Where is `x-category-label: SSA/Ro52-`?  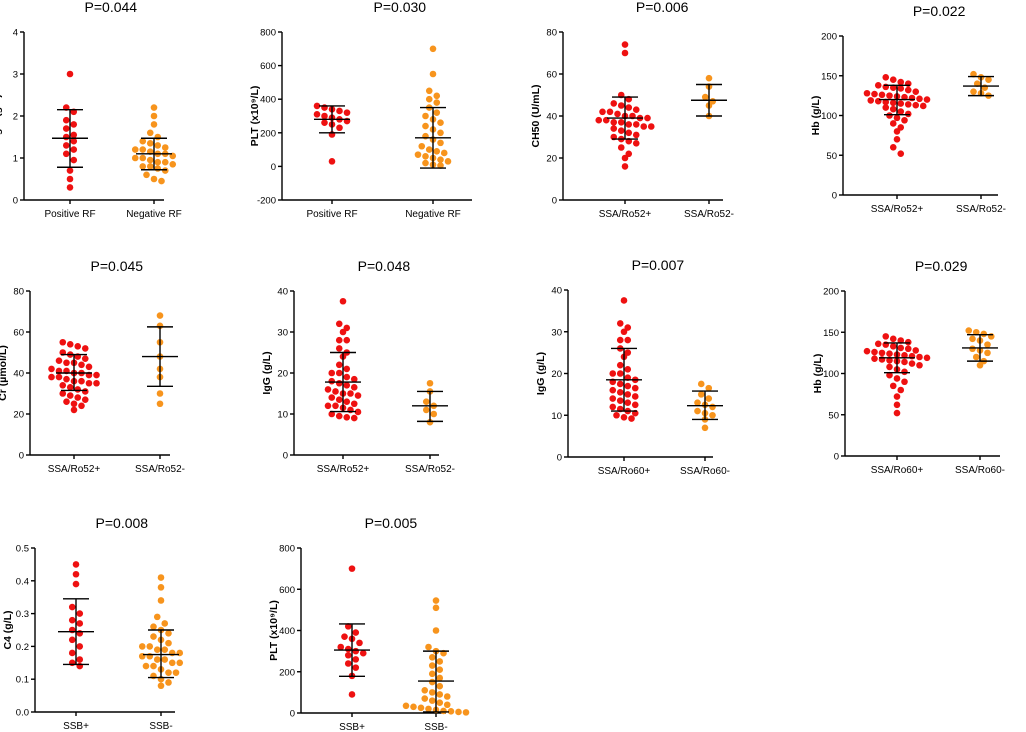 x-category-label: SSA/Ro52- is located at coordinates (160, 469).